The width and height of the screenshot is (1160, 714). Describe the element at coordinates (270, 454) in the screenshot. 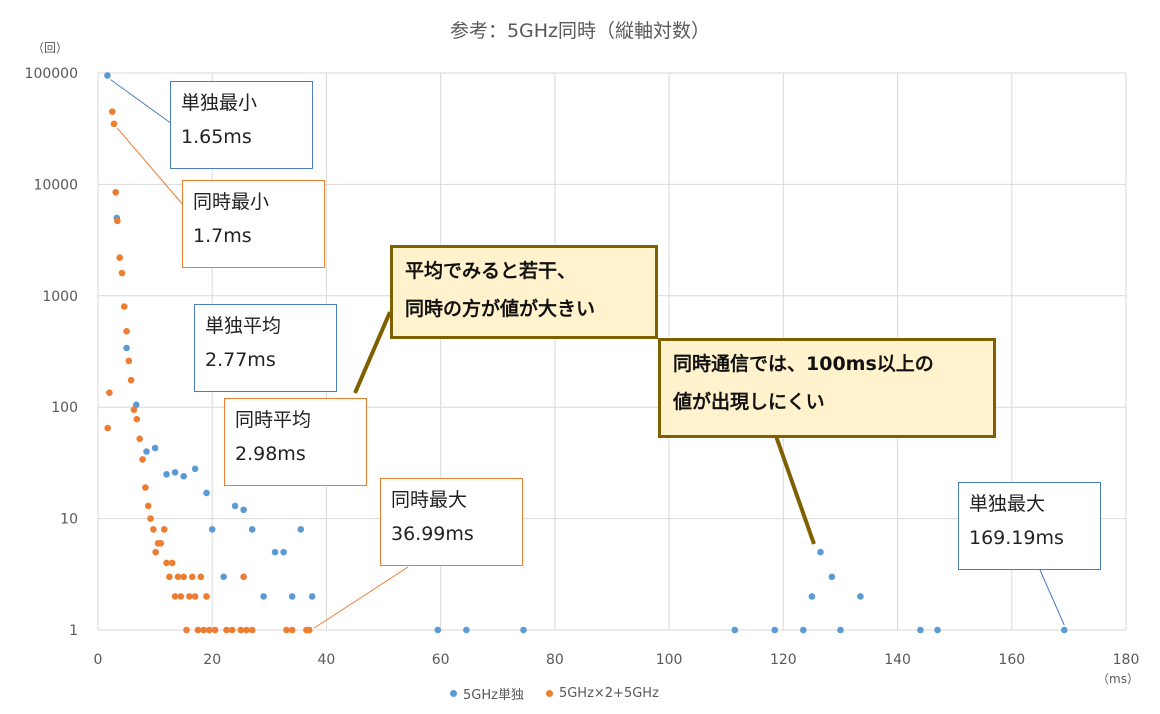

I see `annotation-value: 2.98ms` at that location.